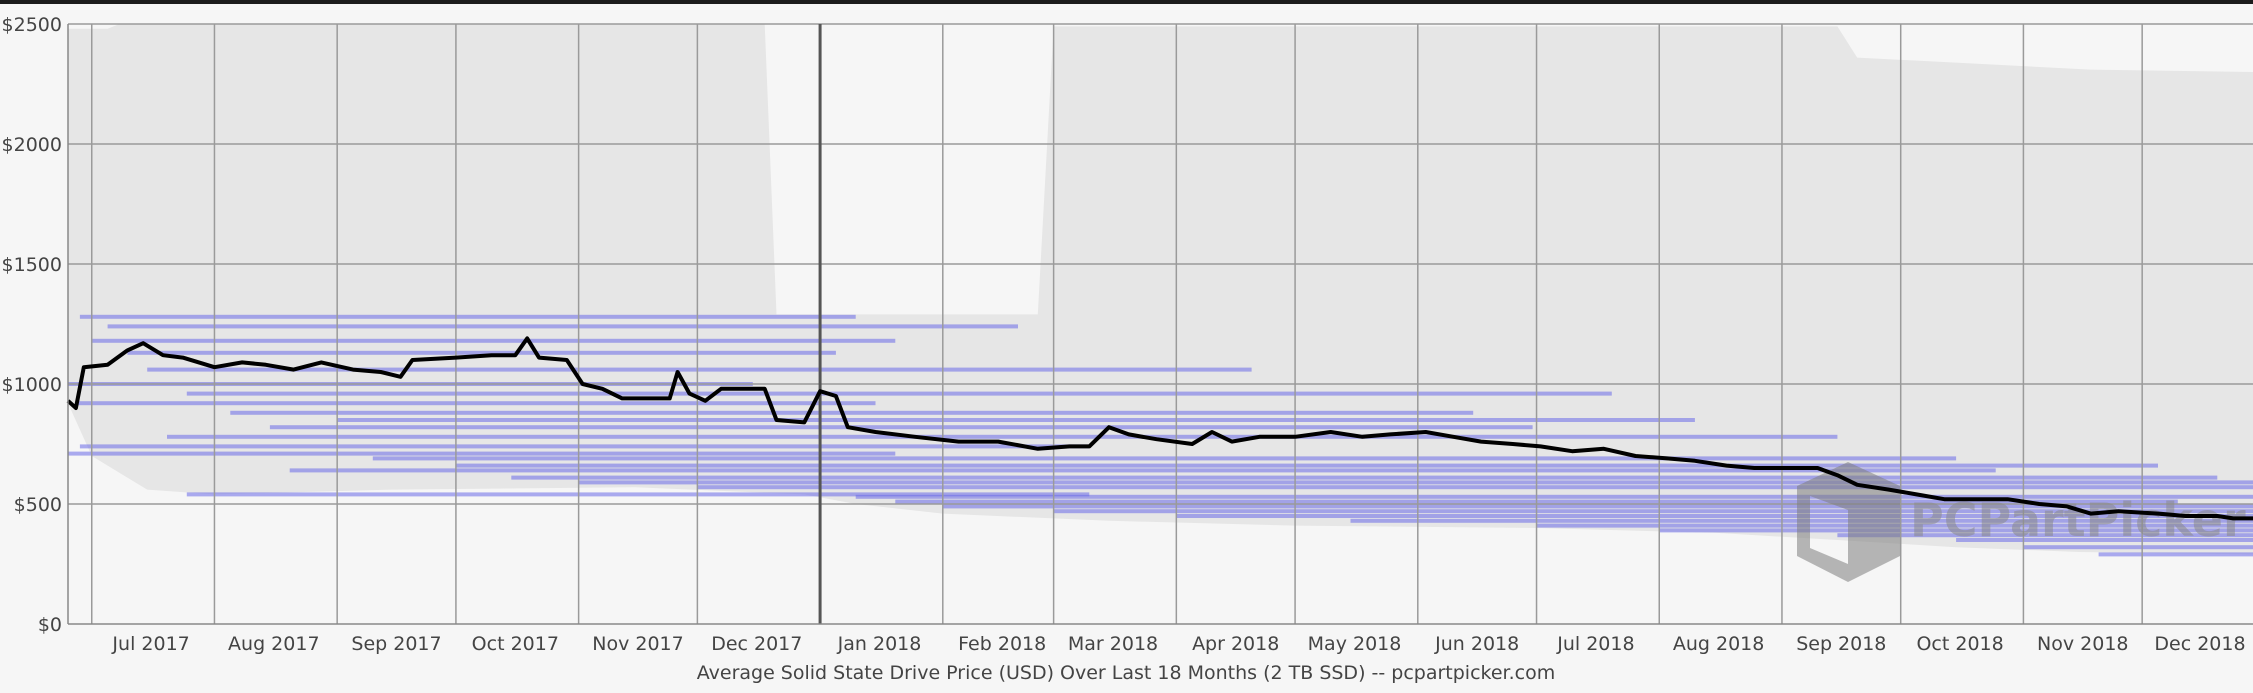 The height and width of the screenshot is (693, 2253). Describe the element at coordinates (1595, 644) in the screenshot. I see `x-tick-label: Jul 2018` at that location.